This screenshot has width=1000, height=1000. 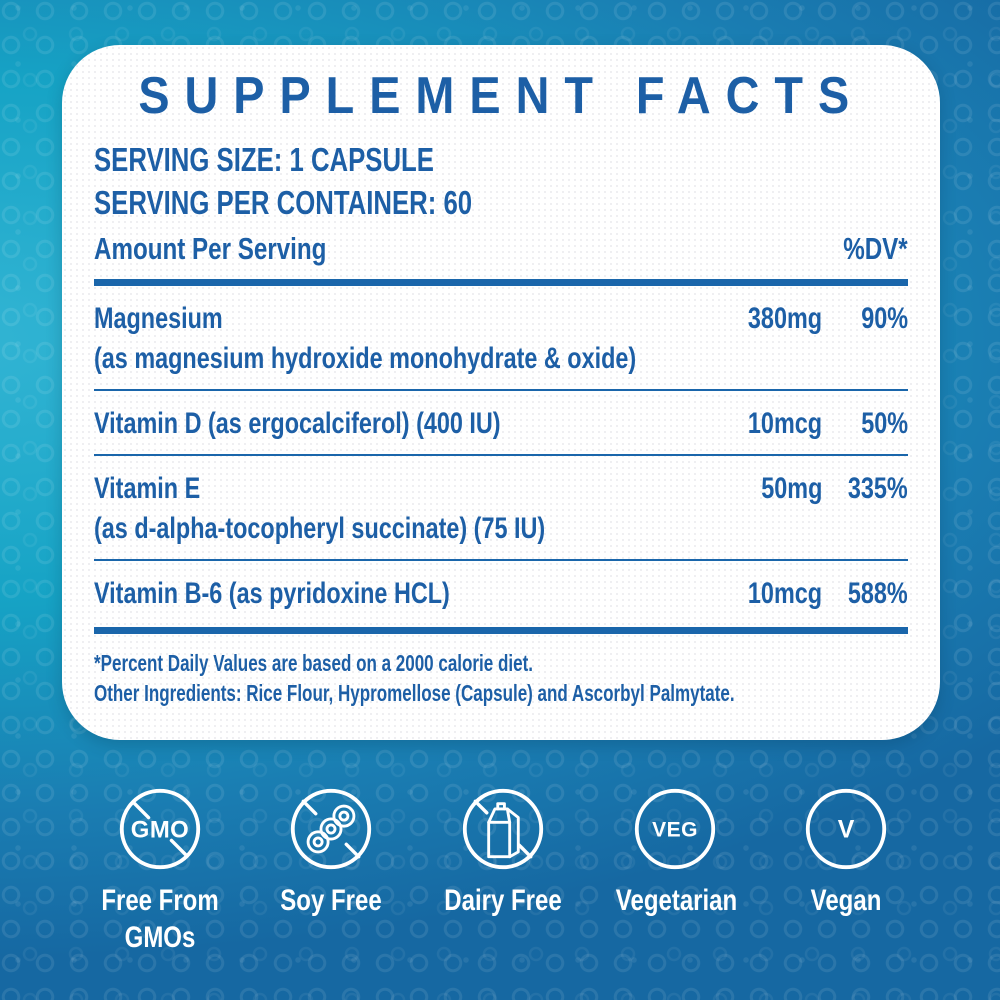 What do you see at coordinates (501, 249) in the screenshot?
I see `table-header-row: Amount Per Serving %DV*` at bounding box center [501, 249].